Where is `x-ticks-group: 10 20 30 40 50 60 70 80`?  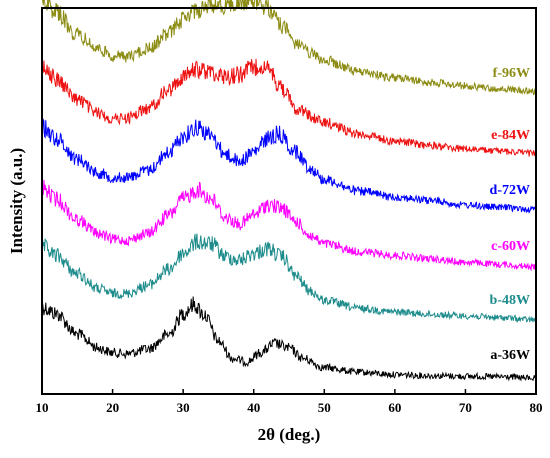 x-ticks-group: 10 20 30 40 50 60 70 80 is located at coordinates (289, 402).